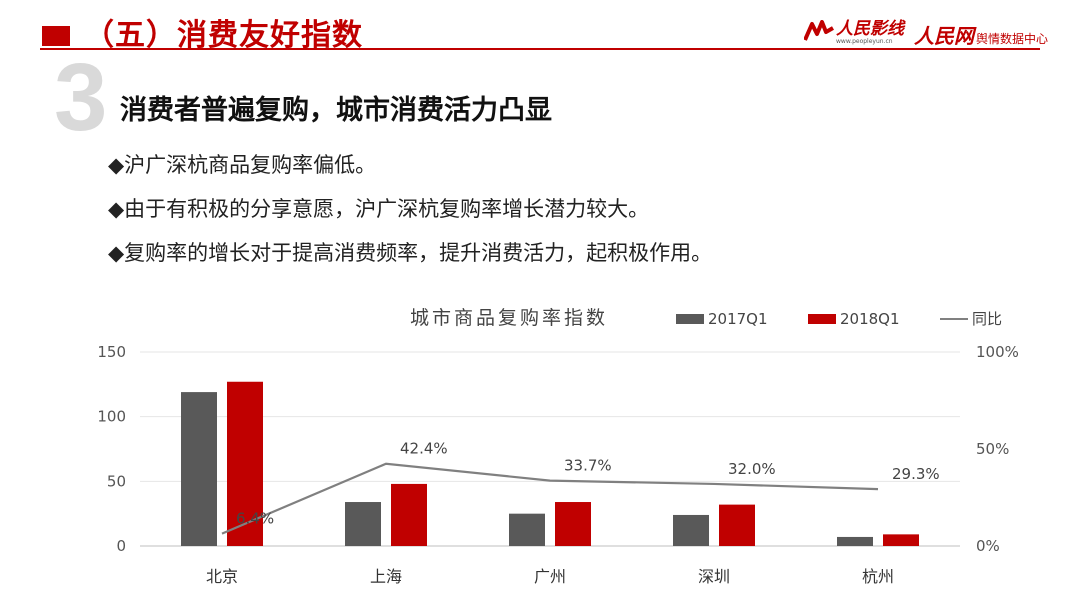 Image resolution: width=1080 pixels, height=606 pixels. I want to click on legend-label-2017q1: 2017Q1, so click(738, 319).